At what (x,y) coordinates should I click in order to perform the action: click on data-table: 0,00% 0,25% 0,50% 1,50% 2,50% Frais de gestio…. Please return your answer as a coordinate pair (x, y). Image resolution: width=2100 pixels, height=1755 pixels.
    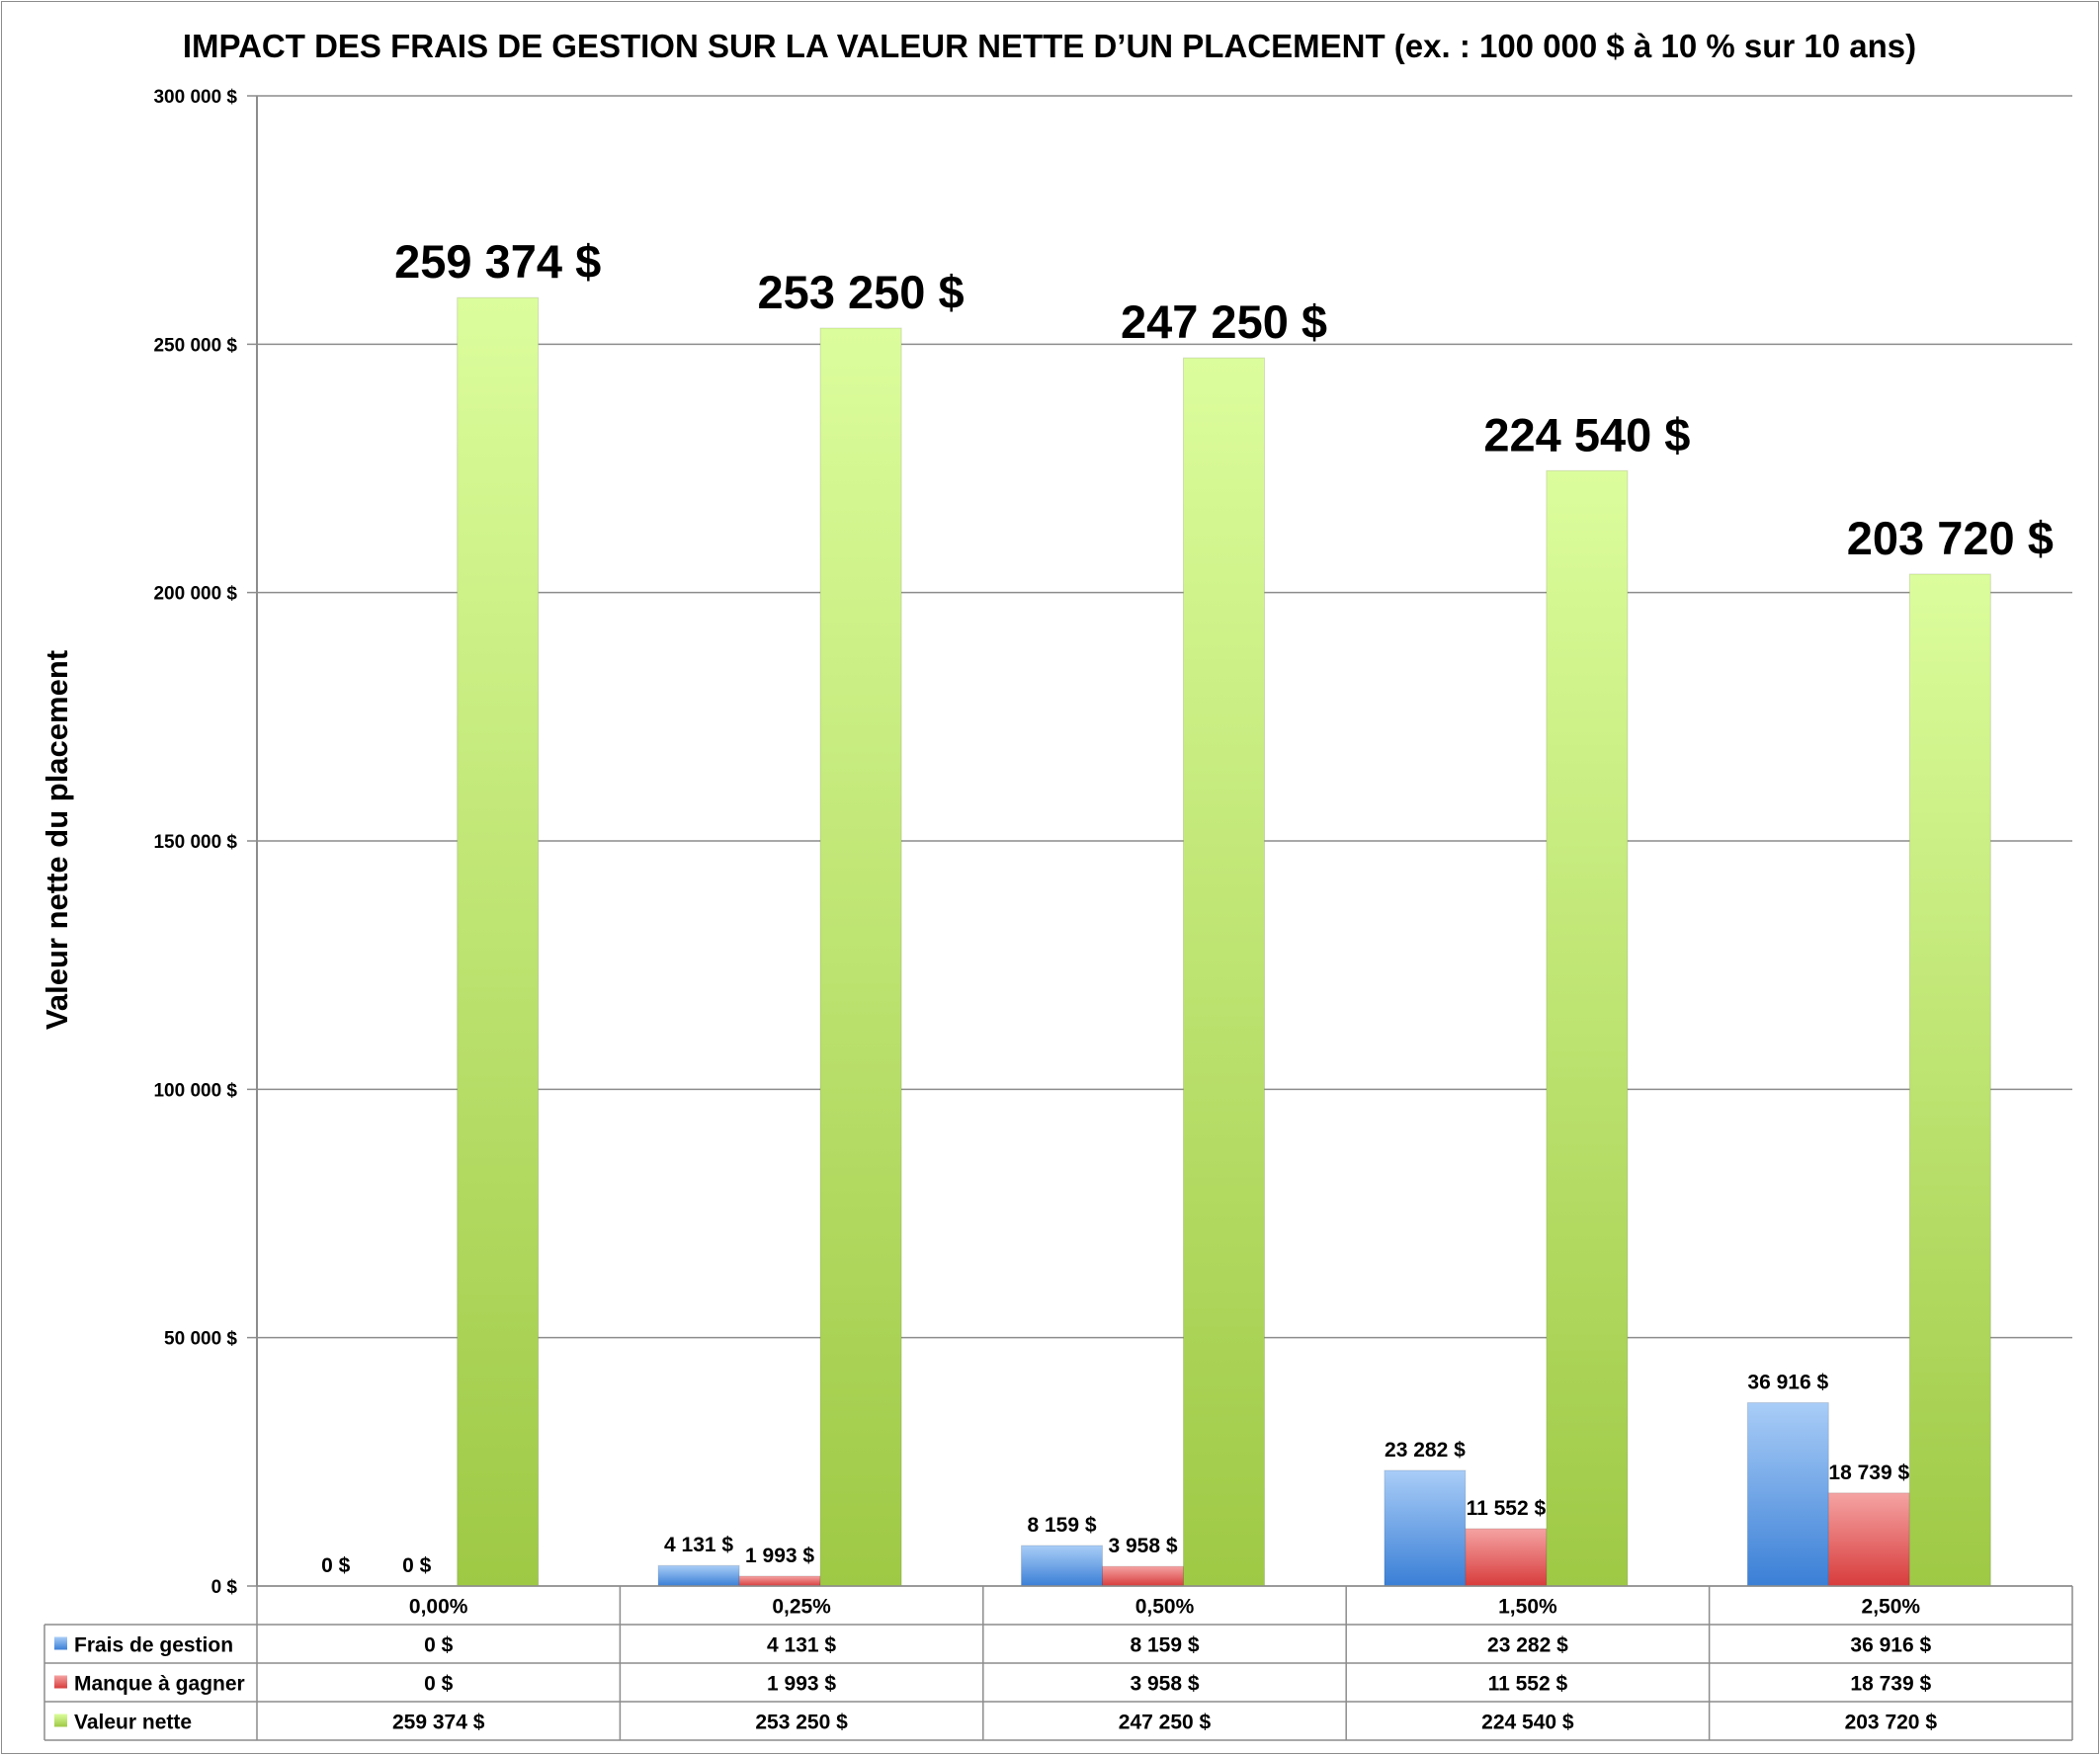
    Looking at the image, I should click on (1058, 1663).